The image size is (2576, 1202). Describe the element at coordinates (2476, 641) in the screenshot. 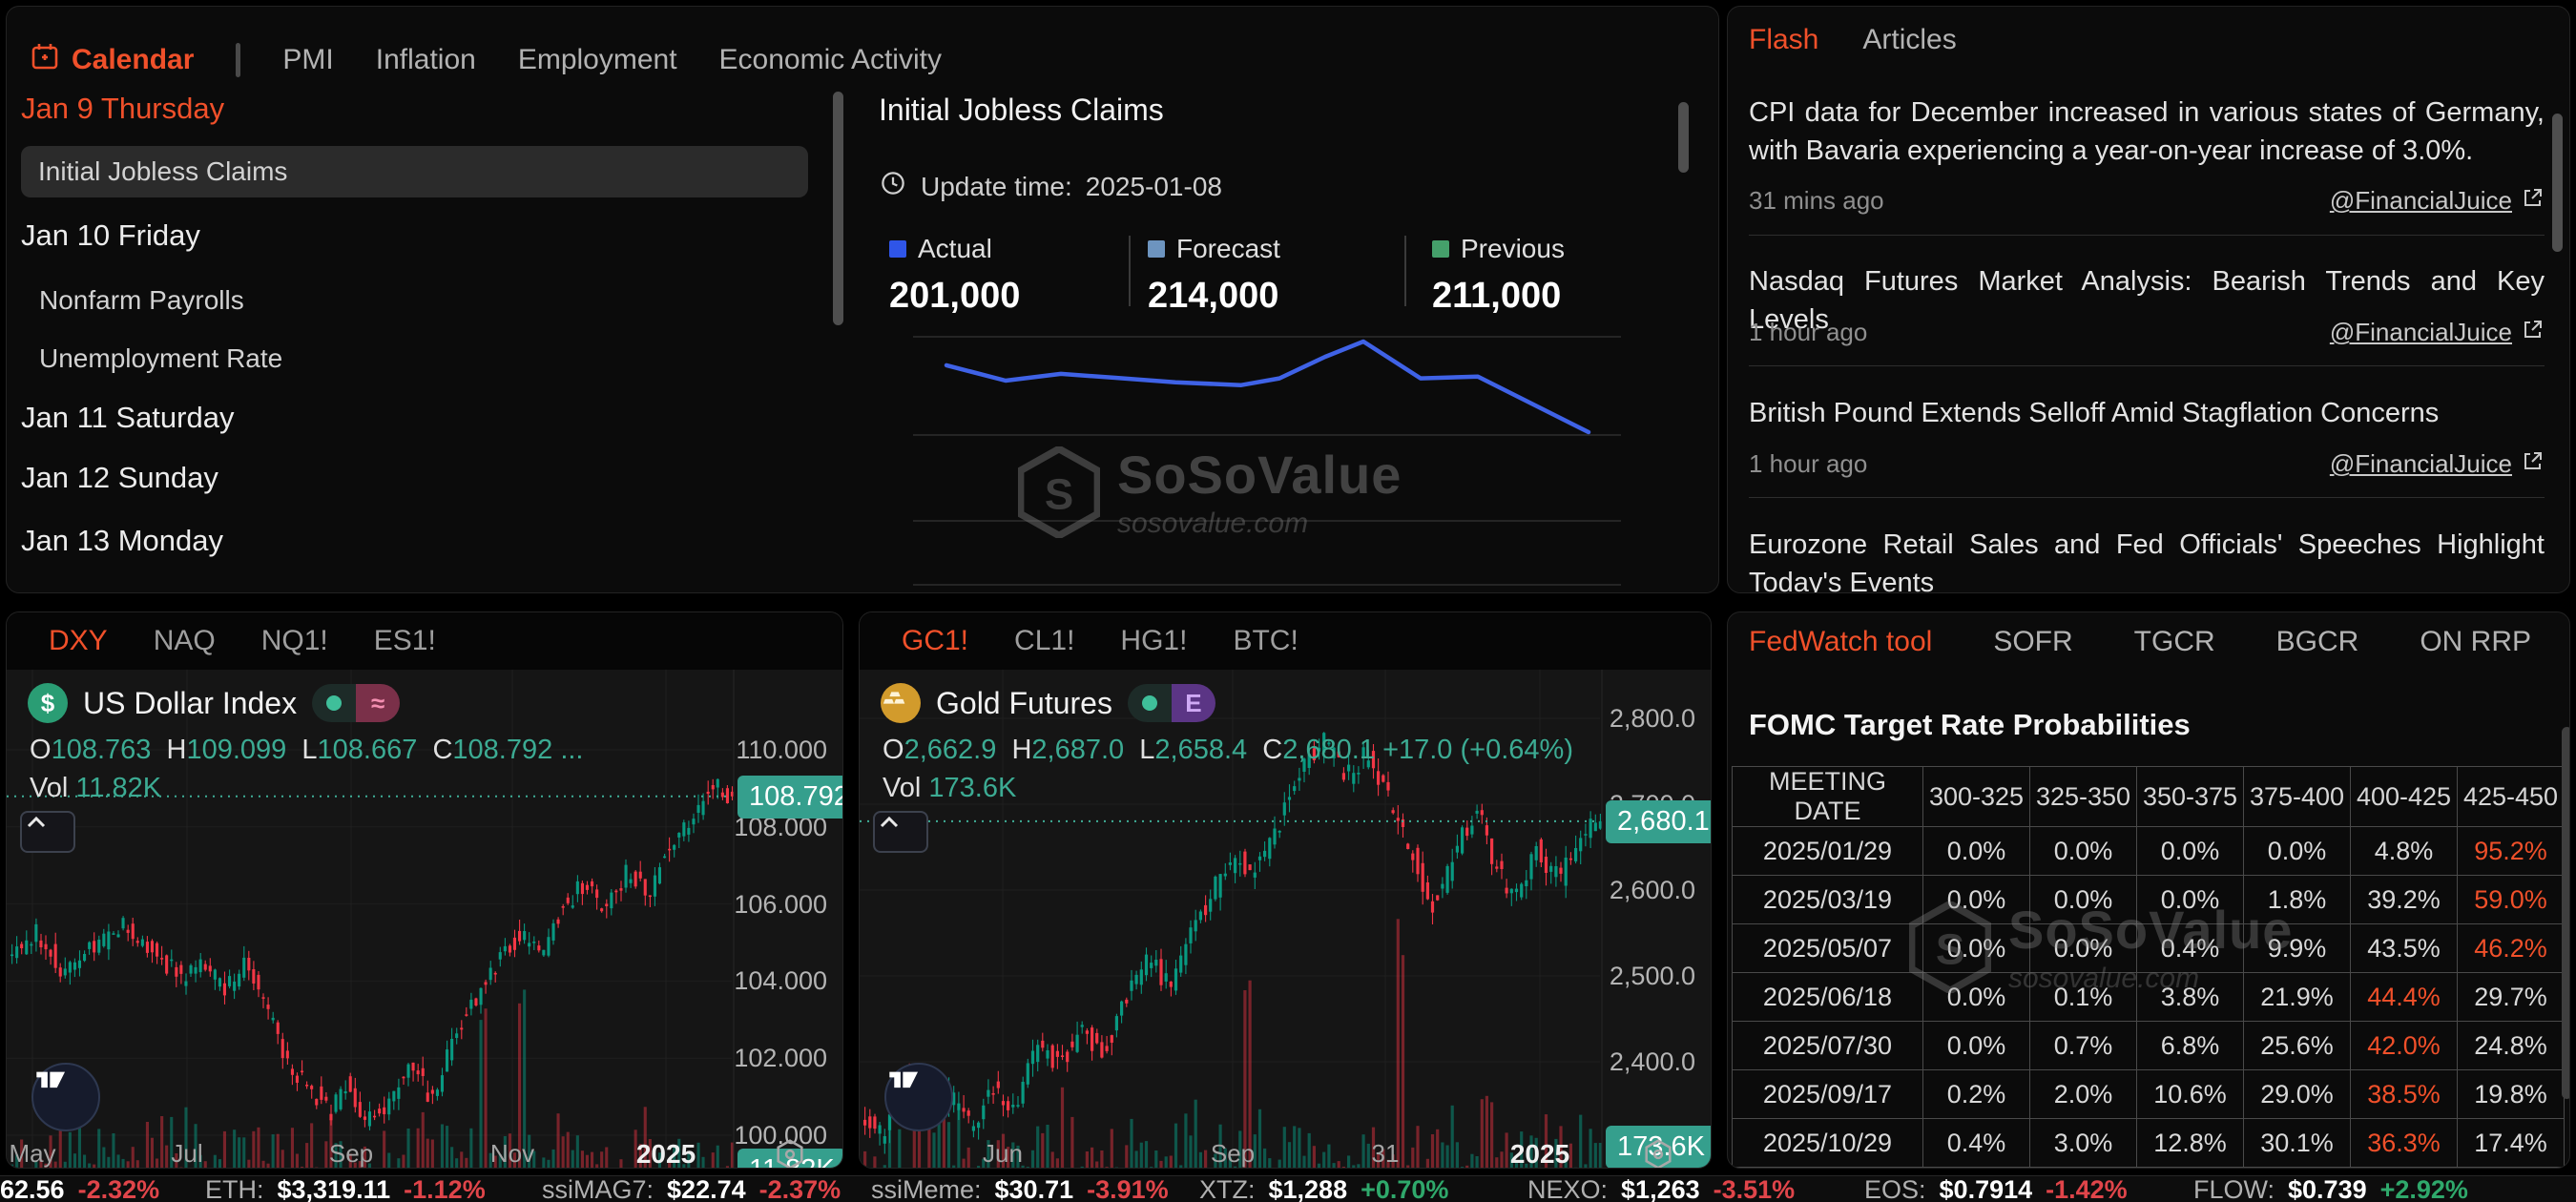

I see `tab-on-rrp: ON RRP` at that location.